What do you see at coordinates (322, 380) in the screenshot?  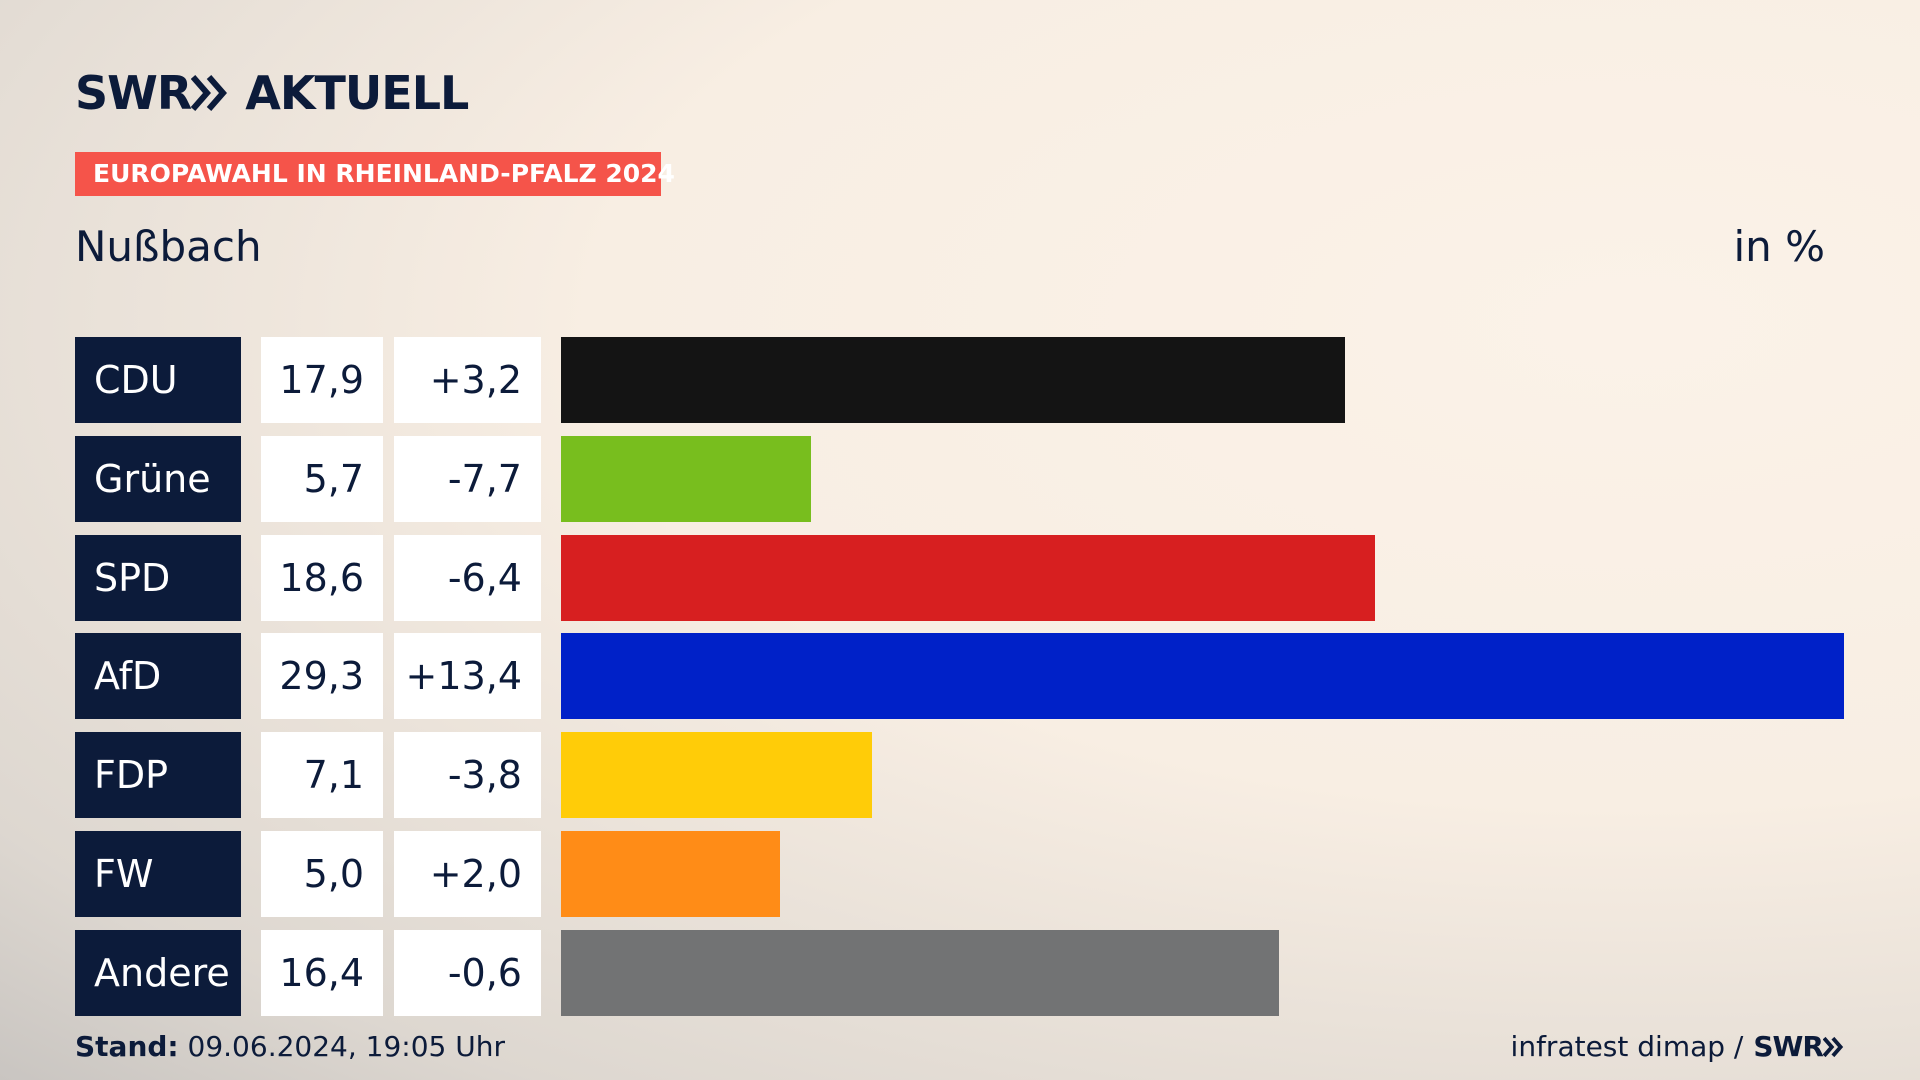 I see `value-label: 17,9` at bounding box center [322, 380].